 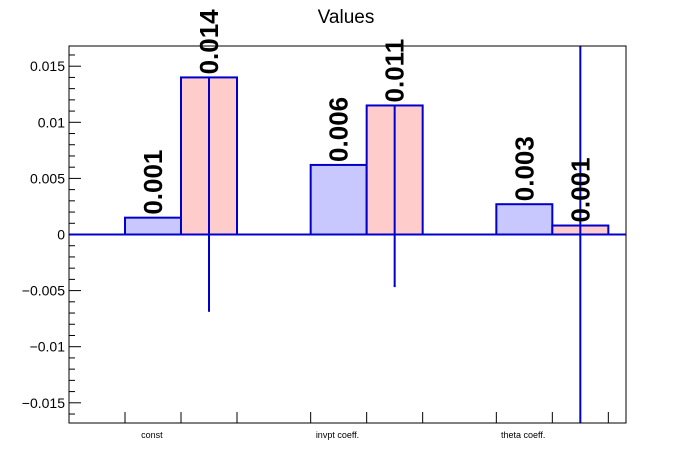 I want to click on y-tick-label: 0, so click(x=61, y=235).